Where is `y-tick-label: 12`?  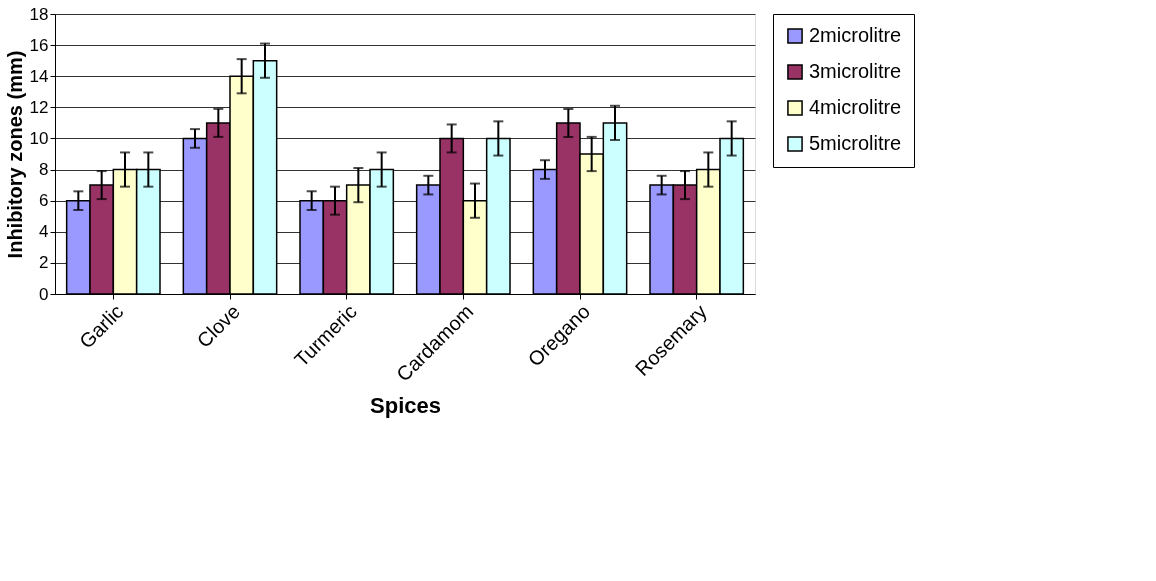 y-tick-label: 12 is located at coordinates (39, 107).